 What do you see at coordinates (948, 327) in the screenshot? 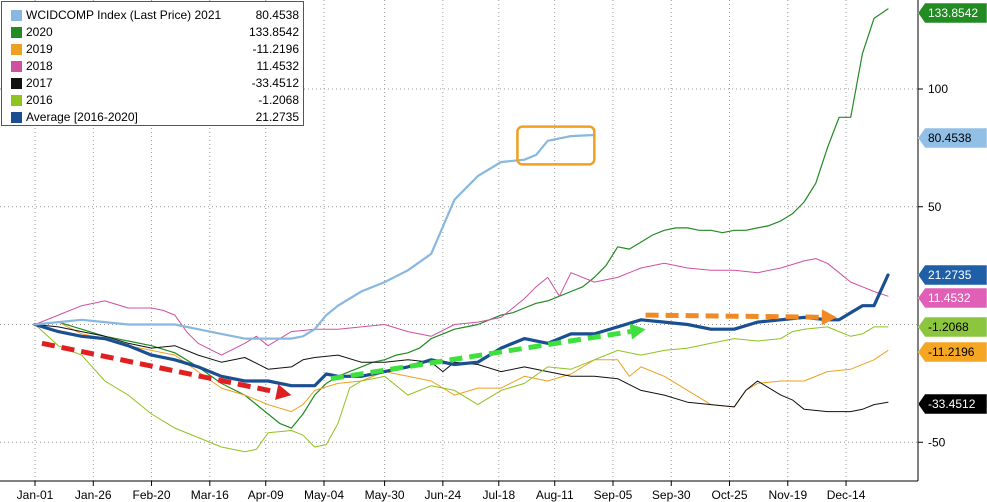
I see `value-tag-label: -1.2068` at bounding box center [948, 327].